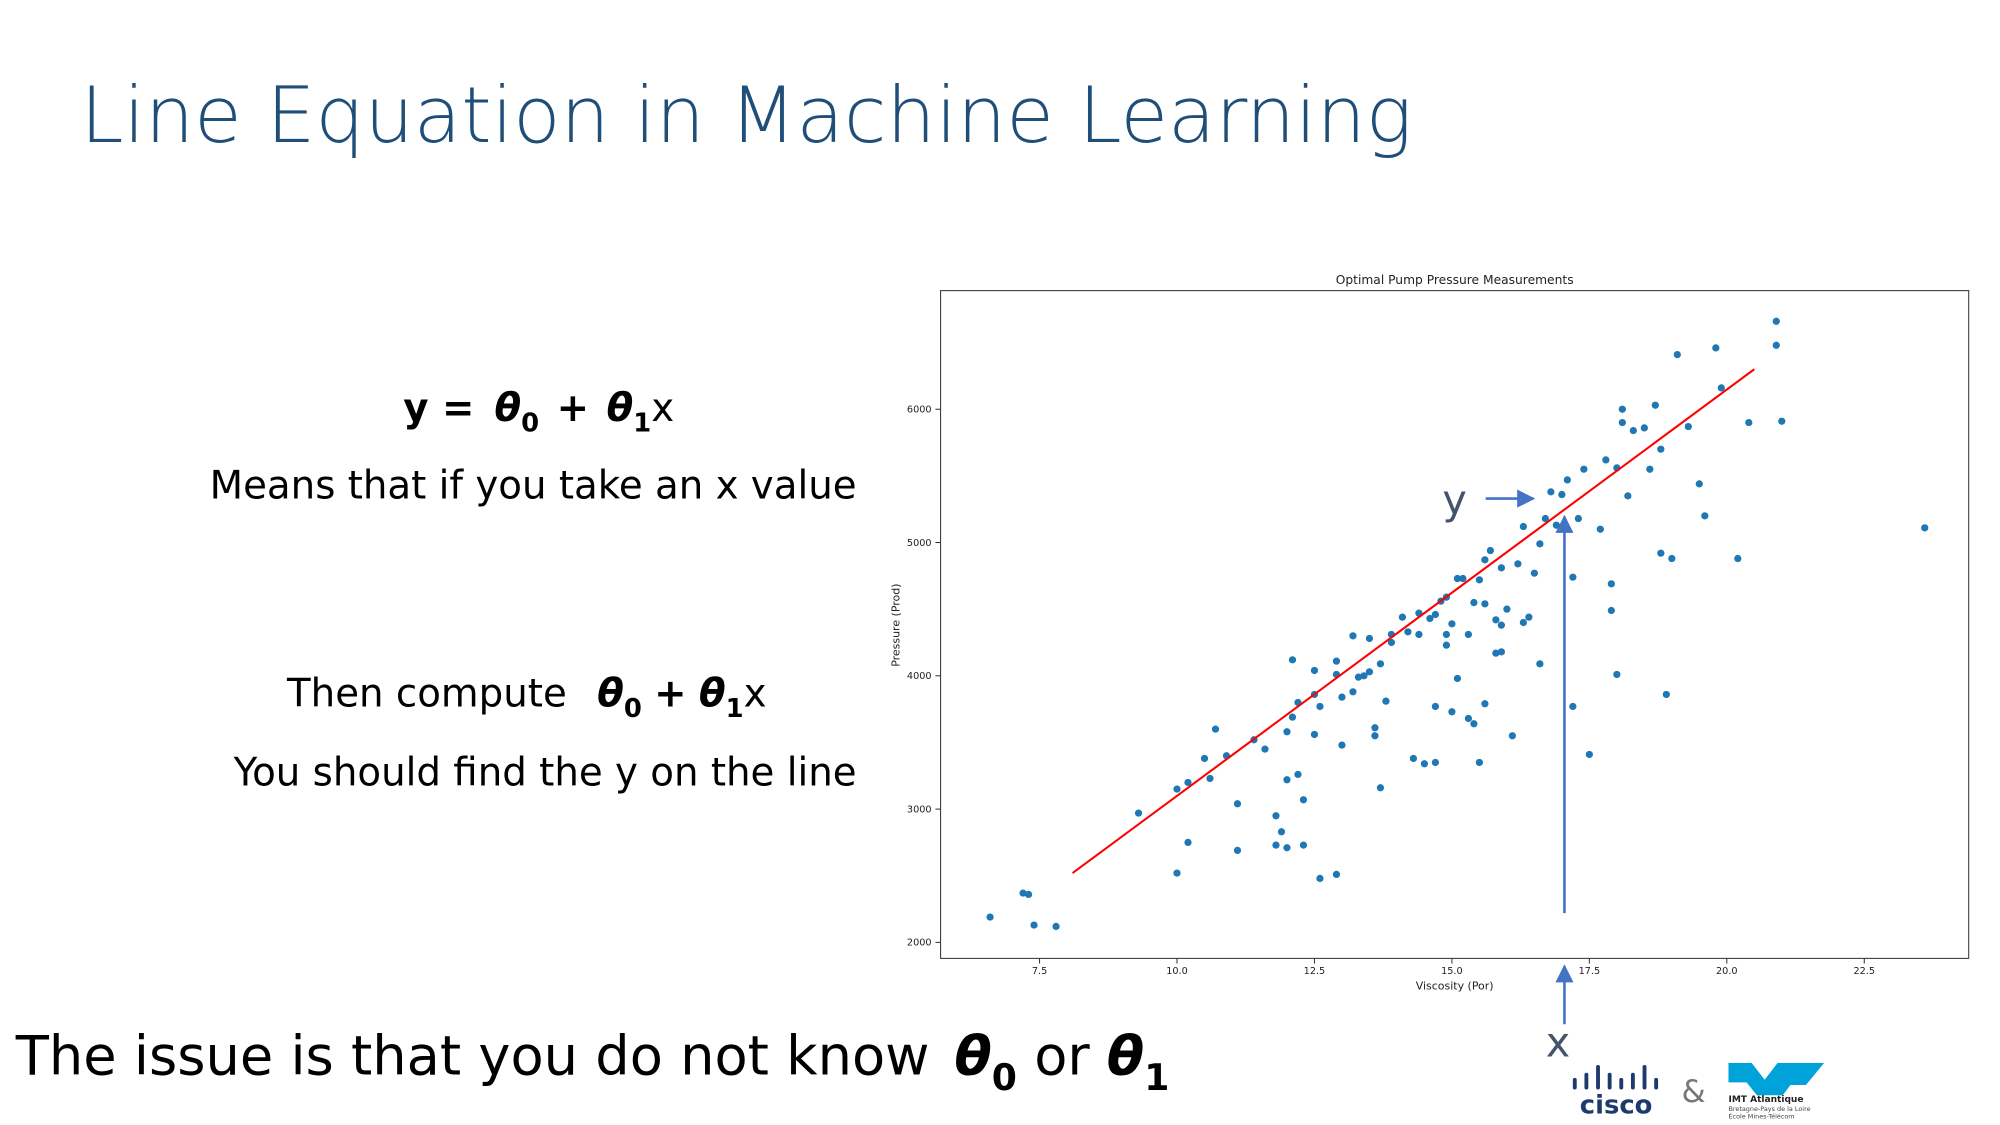  What do you see at coordinates (895, 625) in the screenshot?
I see `y-axis-label: Pressure (Prod)` at bounding box center [895, 625].